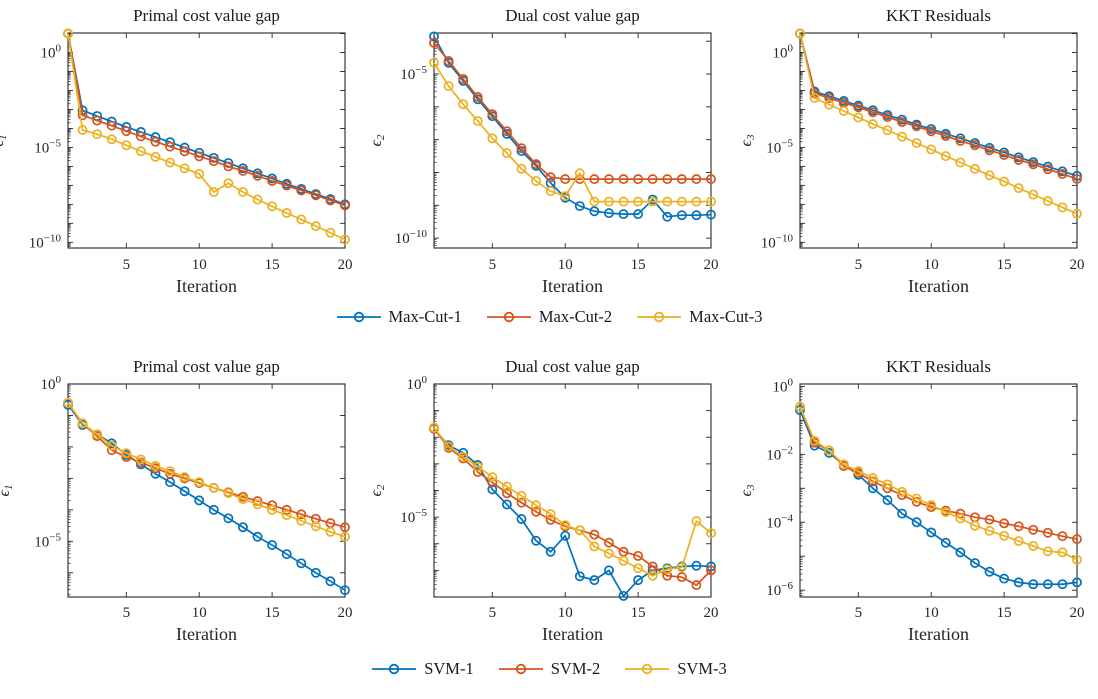 This screenshot has height=699, width=1098. I want to click on legend-item-svm-2: SVM-2, so click(549, 669).